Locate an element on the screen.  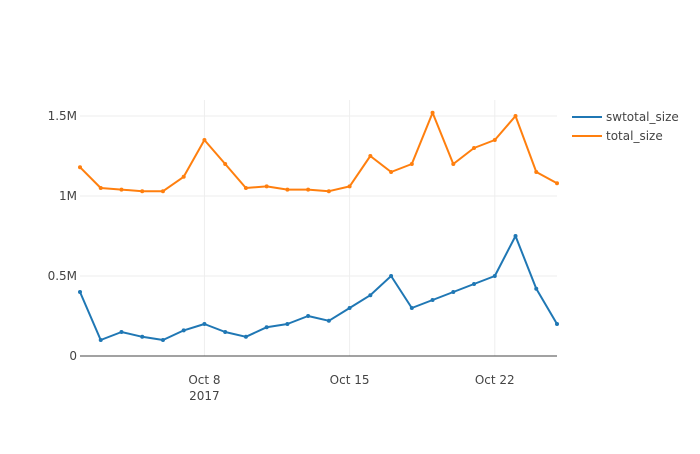
x-tick-label: Oct 22 is located at coordinates (495, 380).